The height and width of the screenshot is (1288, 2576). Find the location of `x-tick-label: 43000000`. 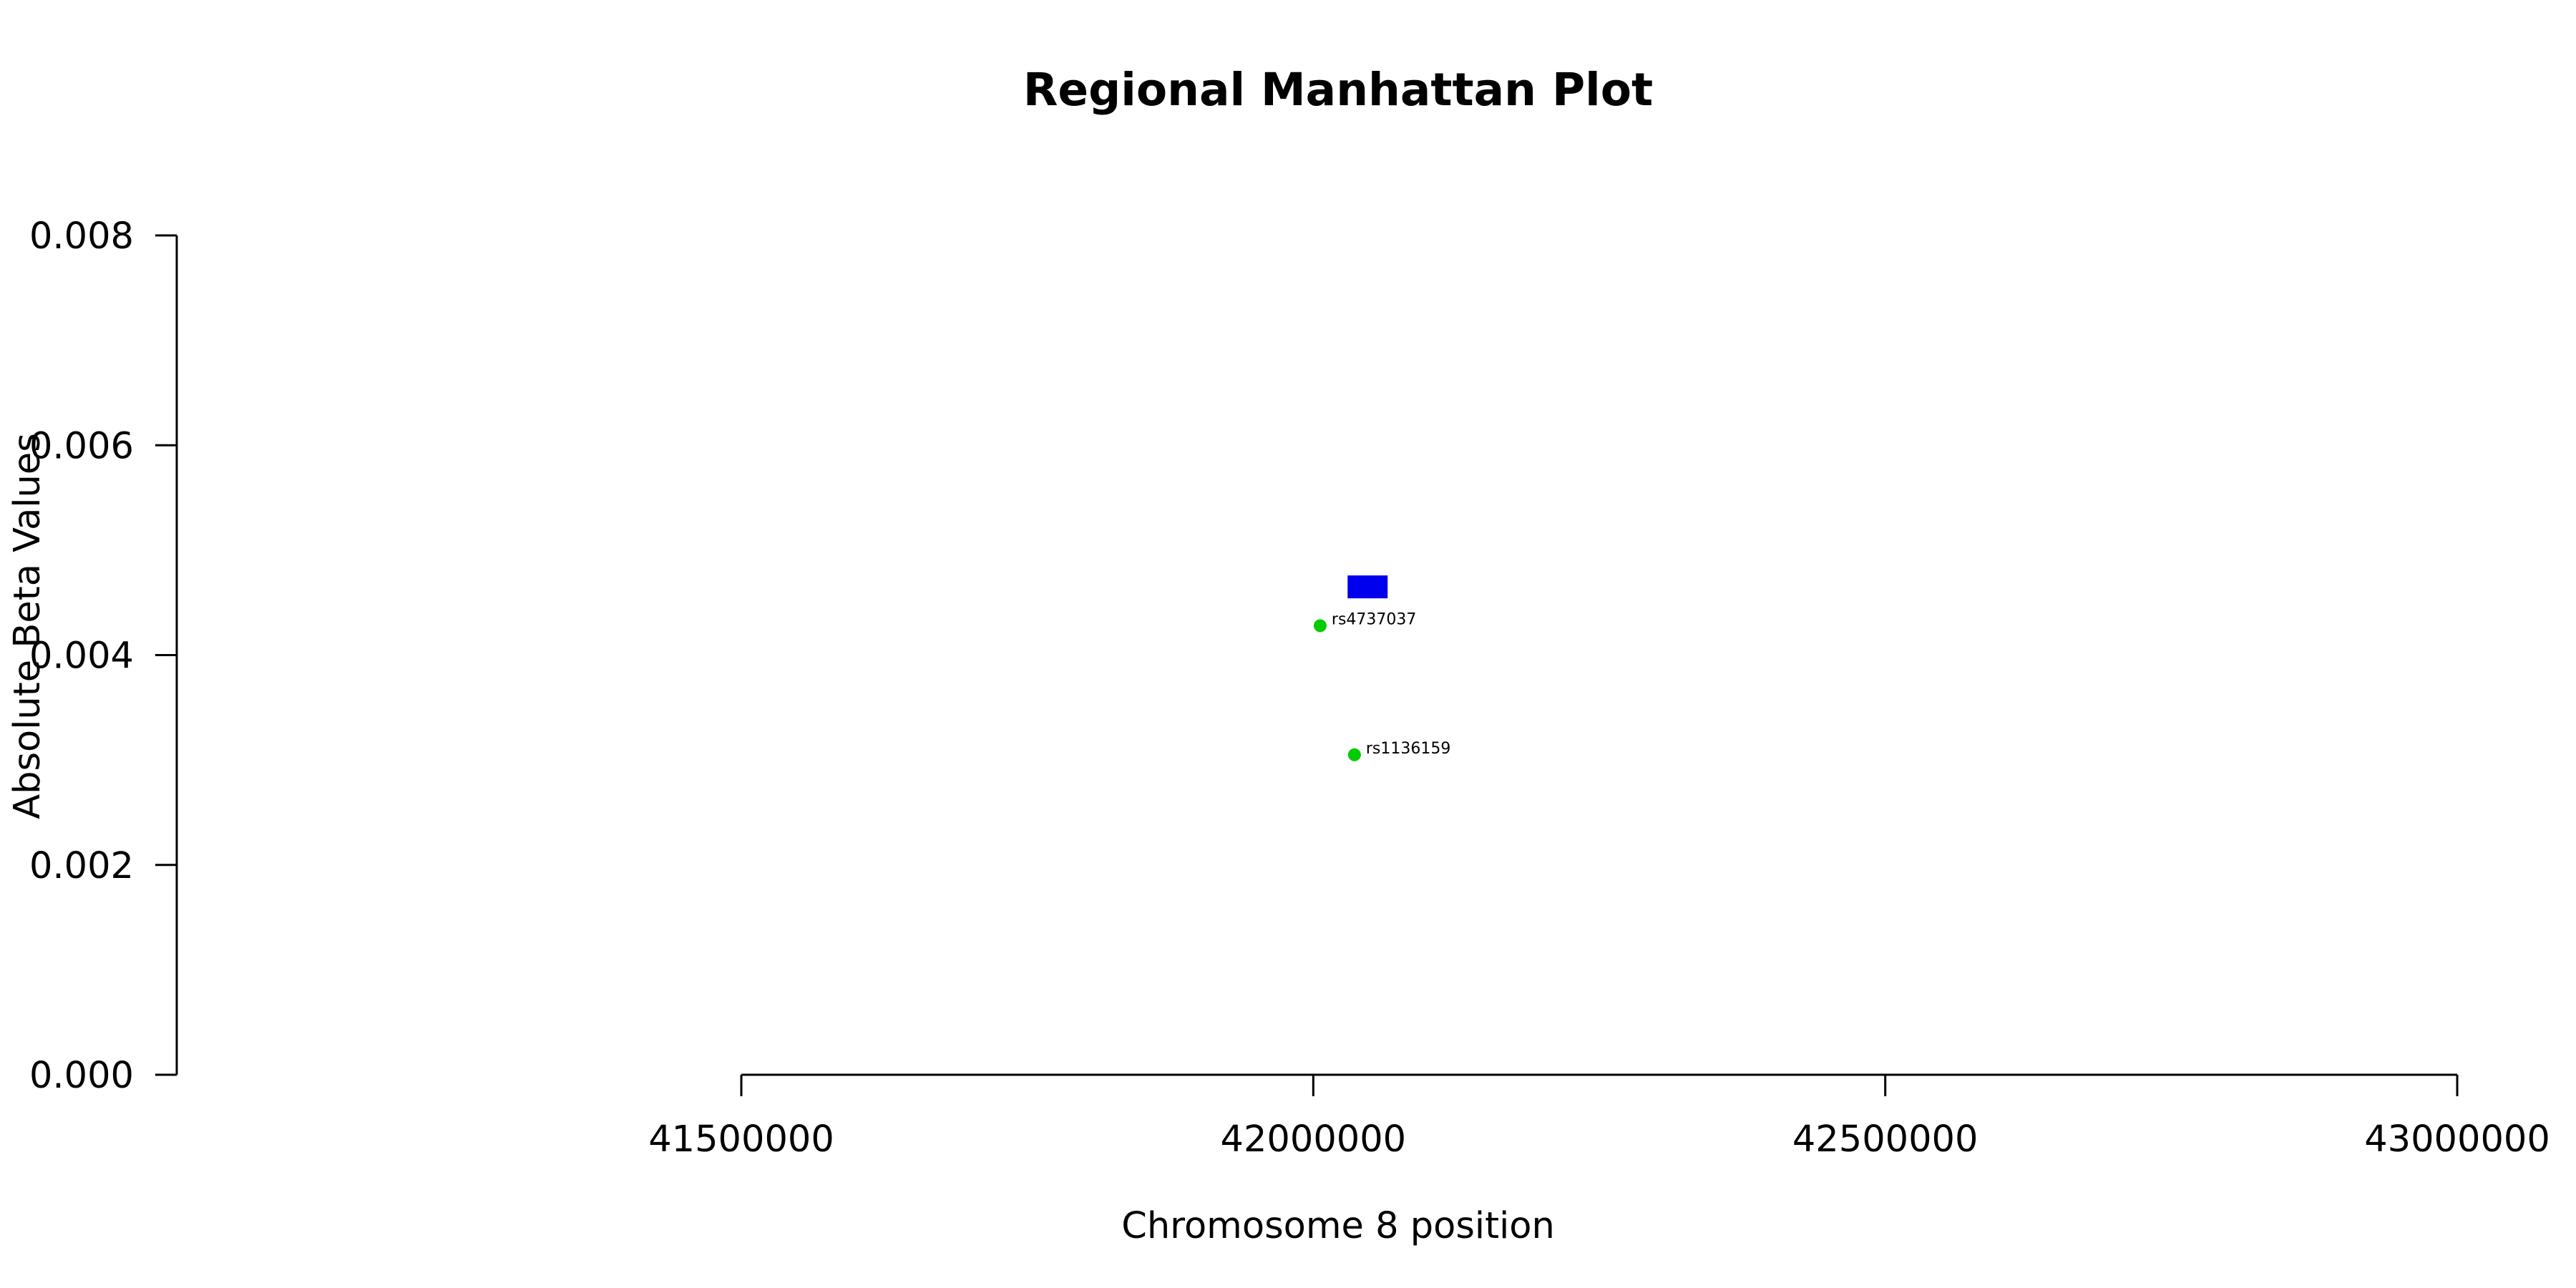

x-tick-label: 43000000 is located at coordinates (2457, 1139).